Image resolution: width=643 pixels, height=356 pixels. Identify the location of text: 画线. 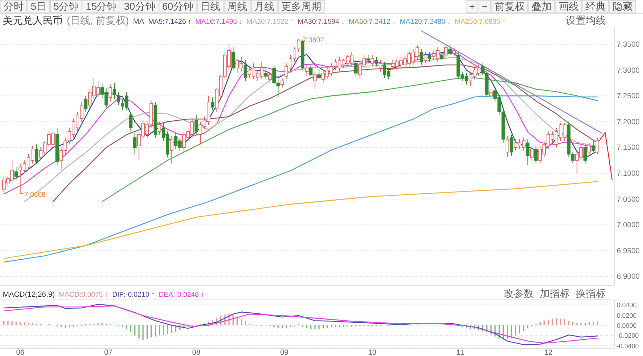
(569, 7).